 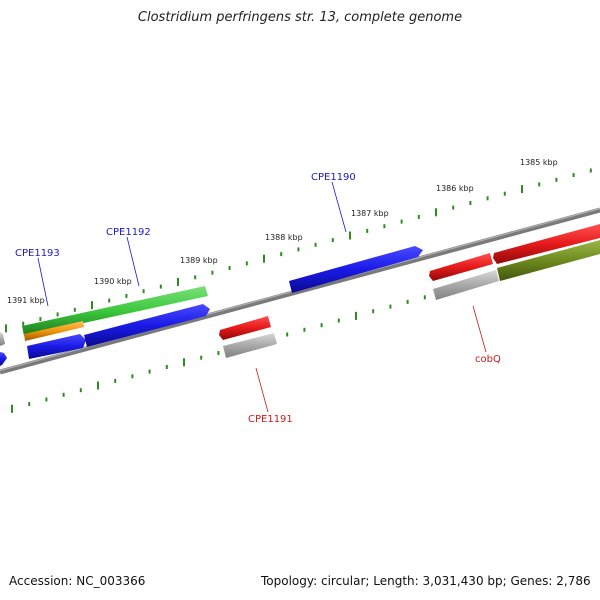 I want to click on scale-label-1390: 1390 kbp, so click(x=113, y=281).